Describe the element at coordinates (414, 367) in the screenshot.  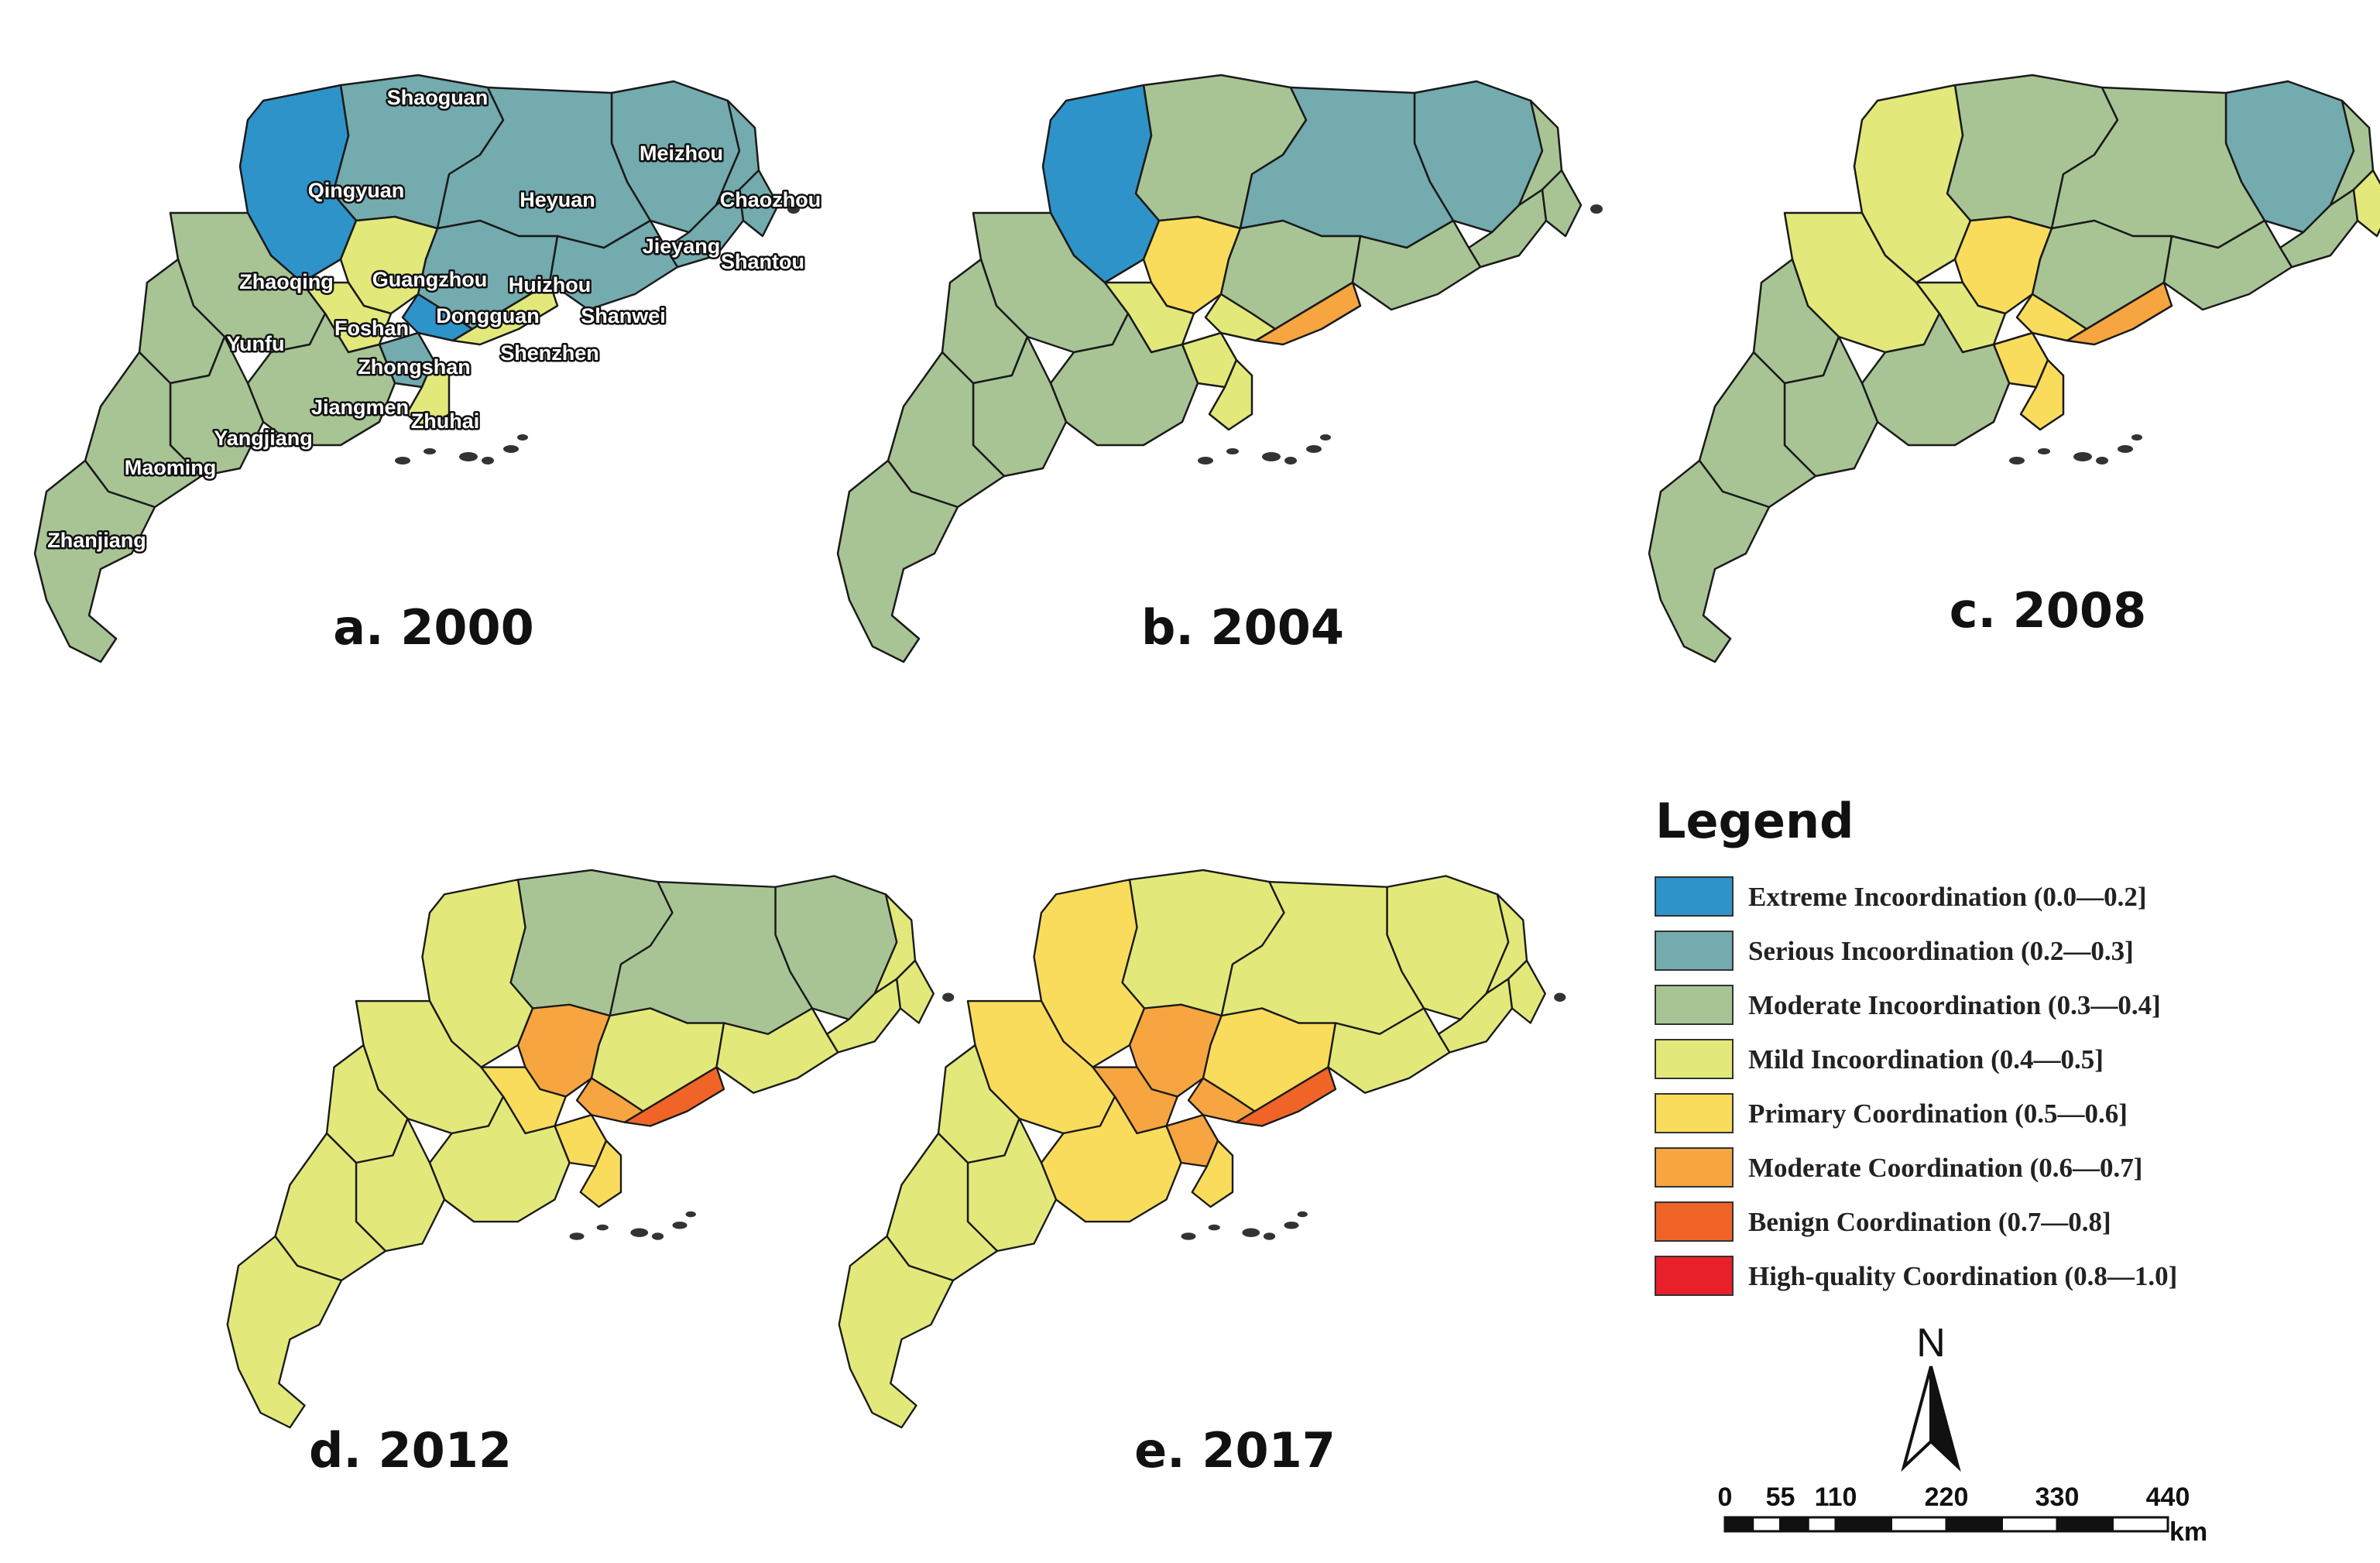
I see `city-label-zhongshan: Zhongshan` at that location.